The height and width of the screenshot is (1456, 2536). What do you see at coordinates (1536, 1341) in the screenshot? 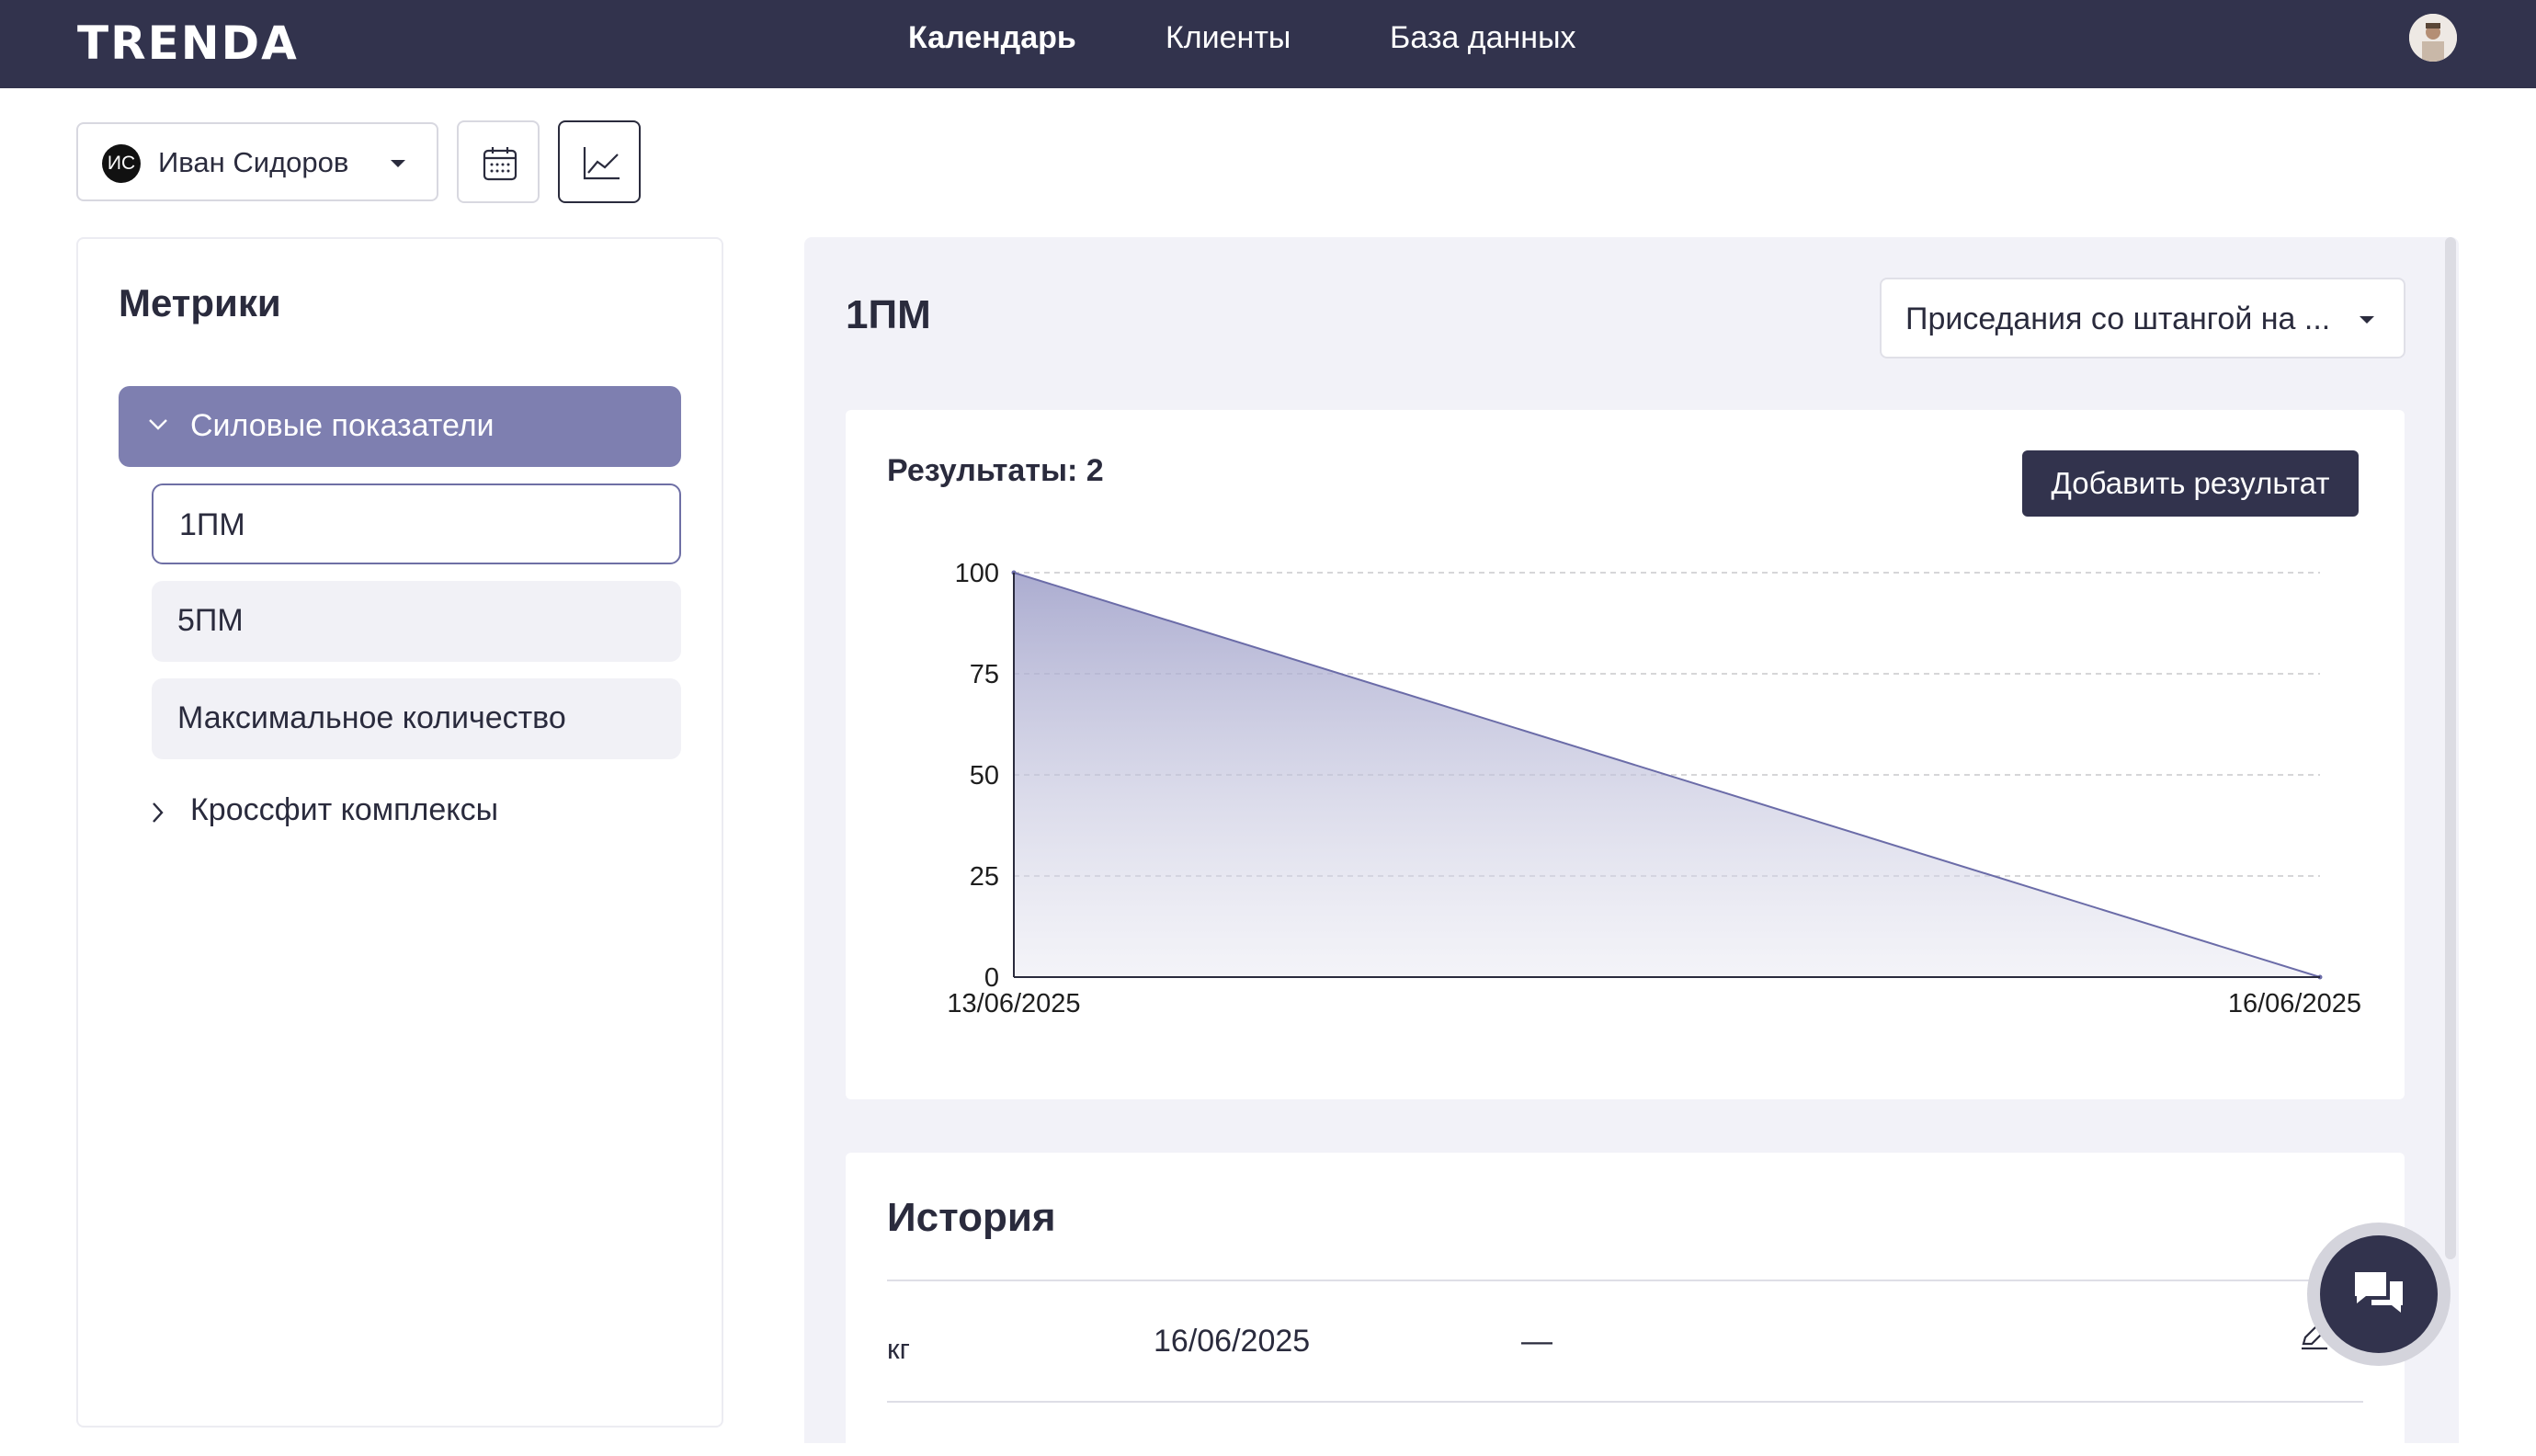
I see `history-value: —` at bounding box center [1536, 1341].